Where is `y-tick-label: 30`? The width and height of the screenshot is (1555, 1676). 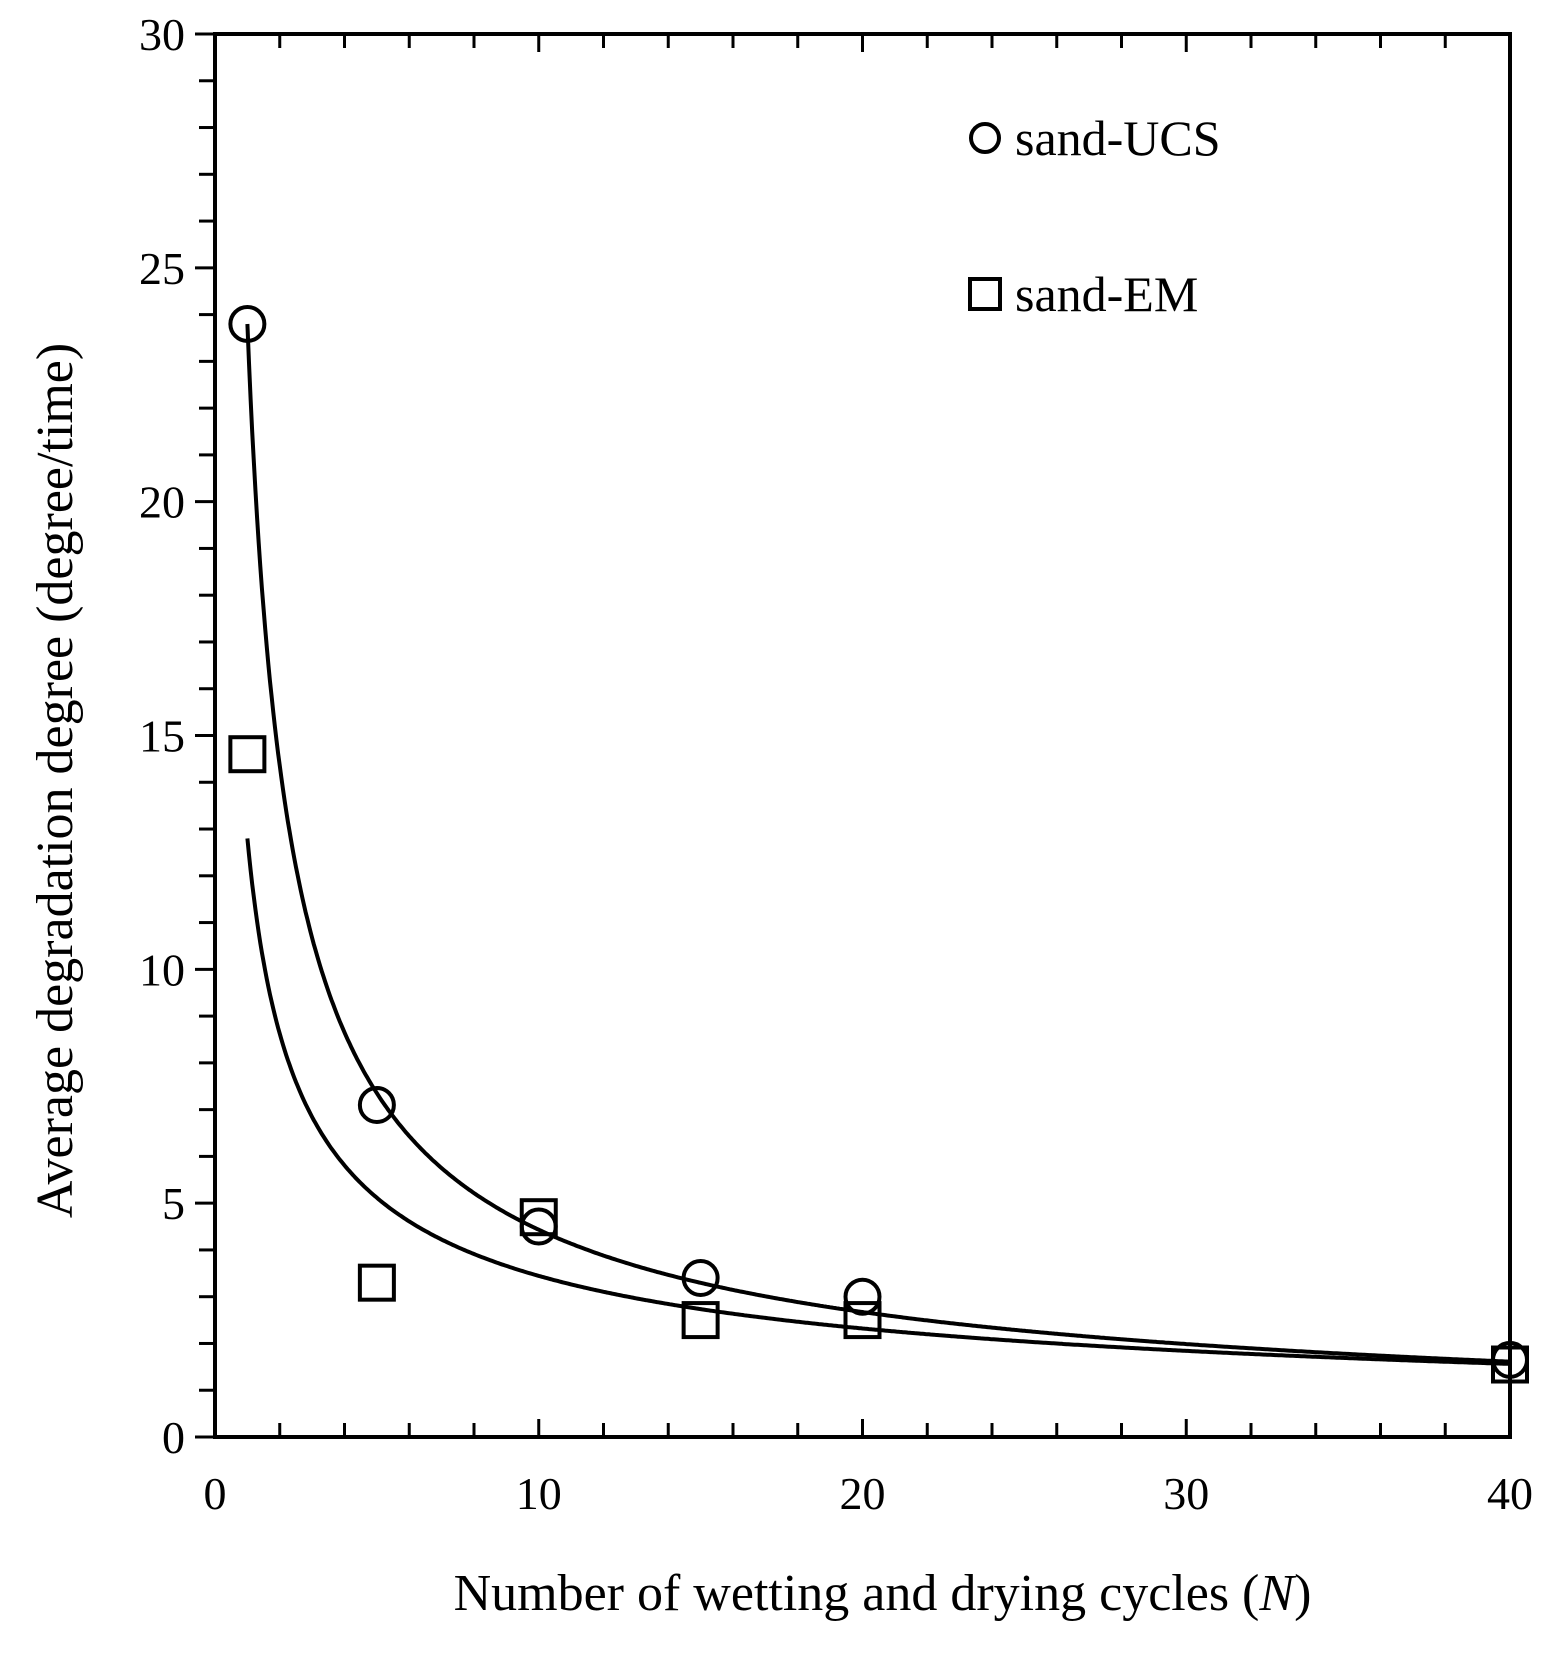
y-tick-label: 30 is located at coordinates (162, 34).